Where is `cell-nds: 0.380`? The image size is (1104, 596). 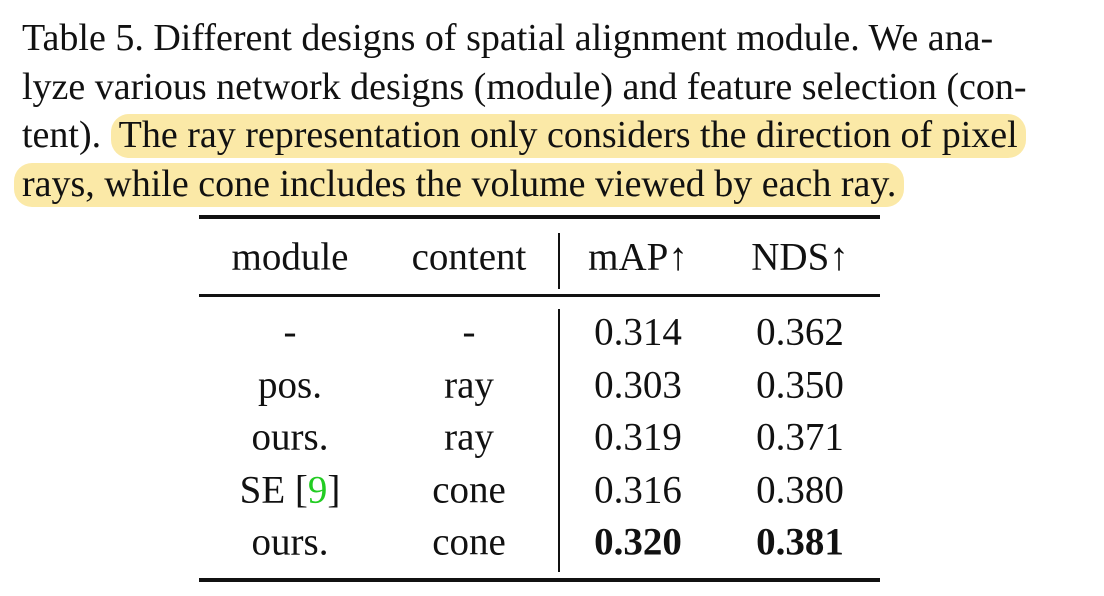 cell-nds: 0.380 is located at coordinates (800, 490).